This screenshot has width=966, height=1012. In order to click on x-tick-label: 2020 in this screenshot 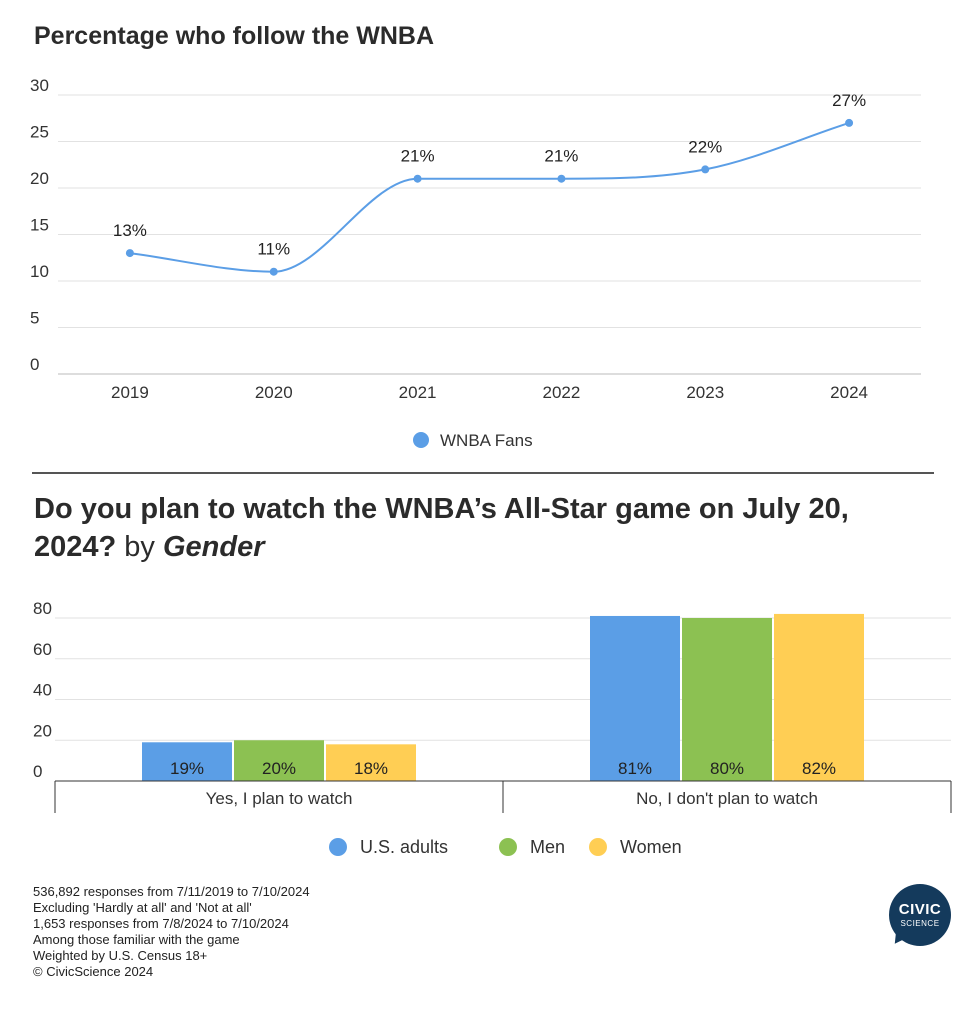, I will do `click(274, 392)`.